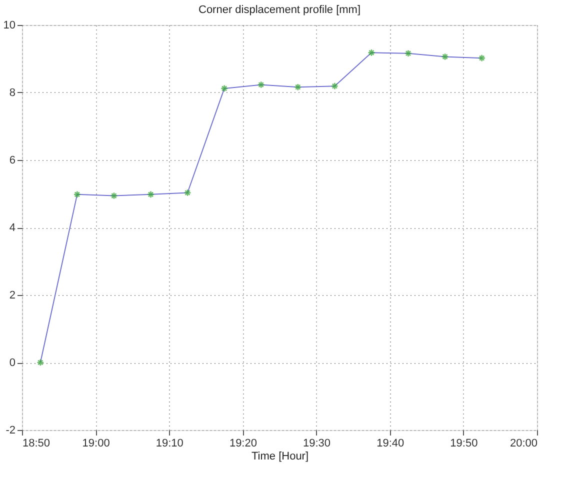 The width and height of the screenshot is (571, 477). I want to click on x-tick-label: 19:10, so click(170, 444).